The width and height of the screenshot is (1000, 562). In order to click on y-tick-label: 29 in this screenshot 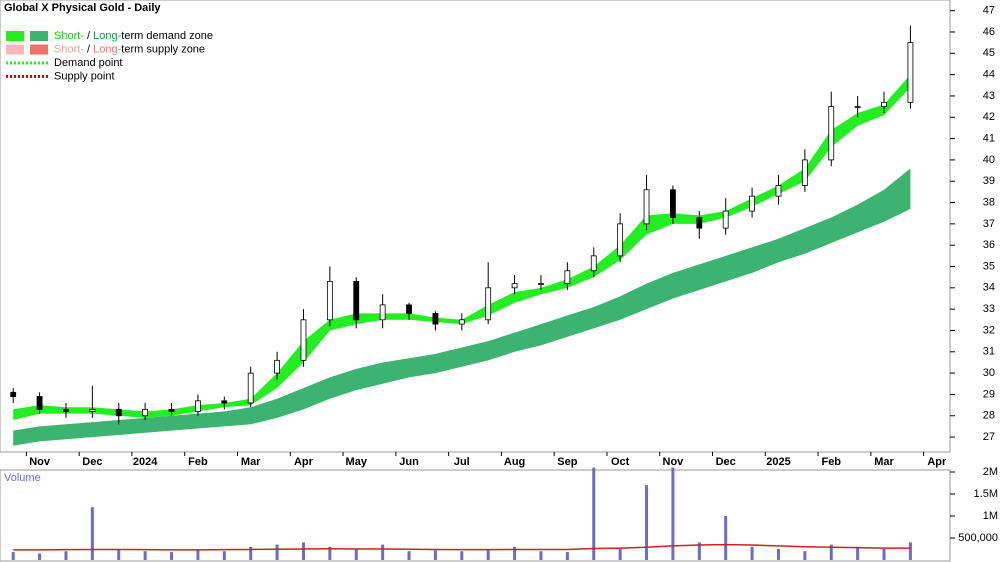, I will do `click(989, 394)`.